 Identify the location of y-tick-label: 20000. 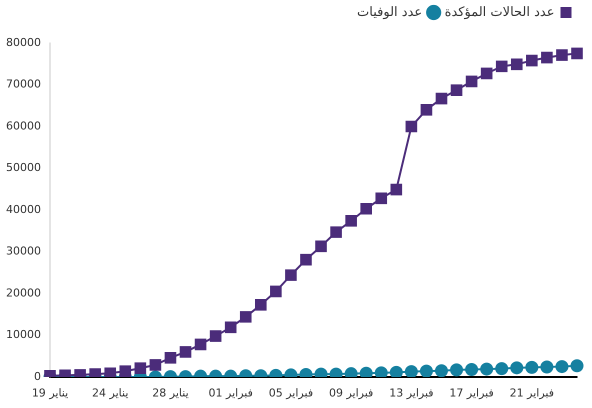
(23, 293).